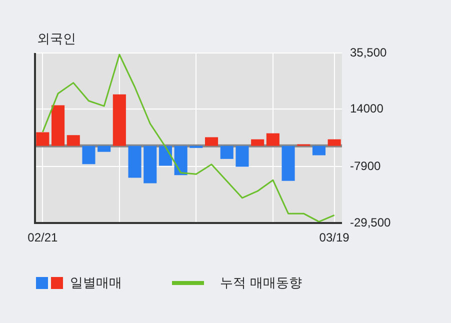  I want to click on x-tick-label: 02/21, so click(43, 237).